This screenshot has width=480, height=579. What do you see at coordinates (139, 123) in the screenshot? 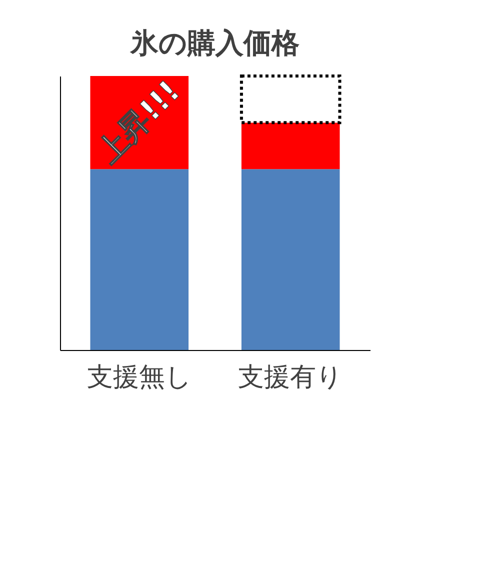
I see `annotation: 上昇!!!` at bounding box center [139, 123].